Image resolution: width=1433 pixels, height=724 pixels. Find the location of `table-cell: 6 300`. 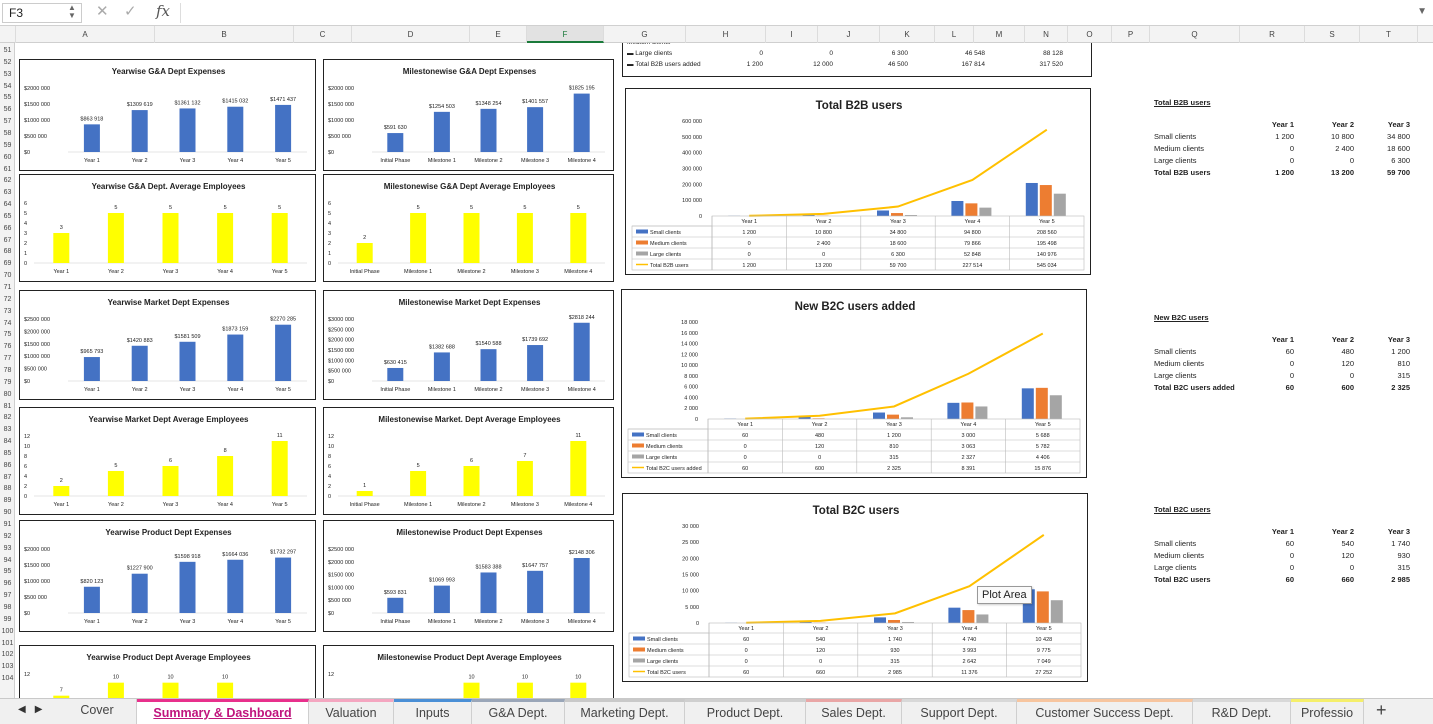

table-cell: 6 300 is located at coordinates (1400, 160).